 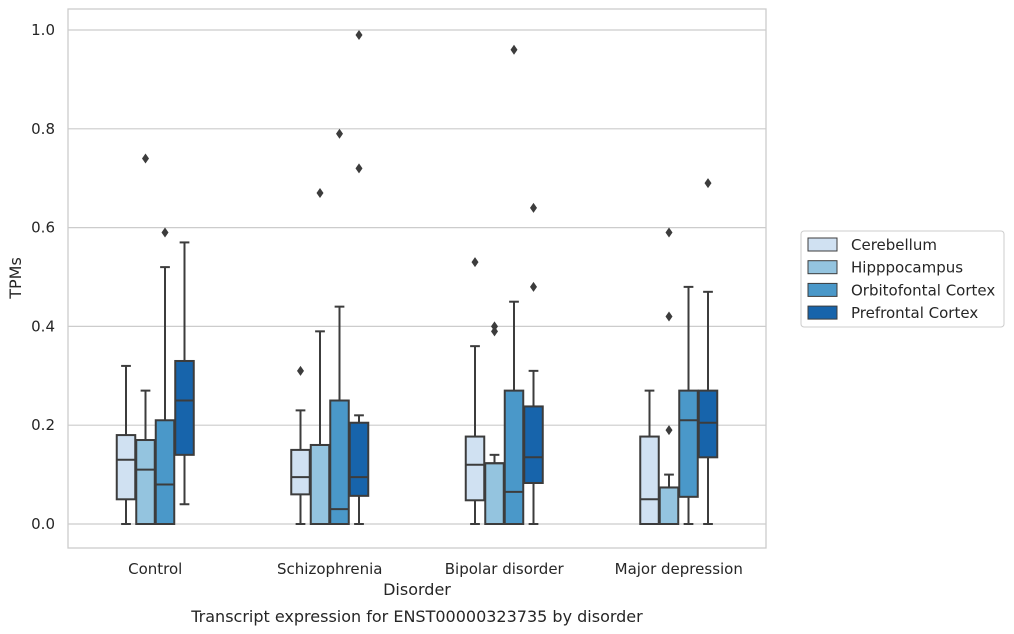 I want to click on x-axis-label: Disorder, so click(x=417, y=589).